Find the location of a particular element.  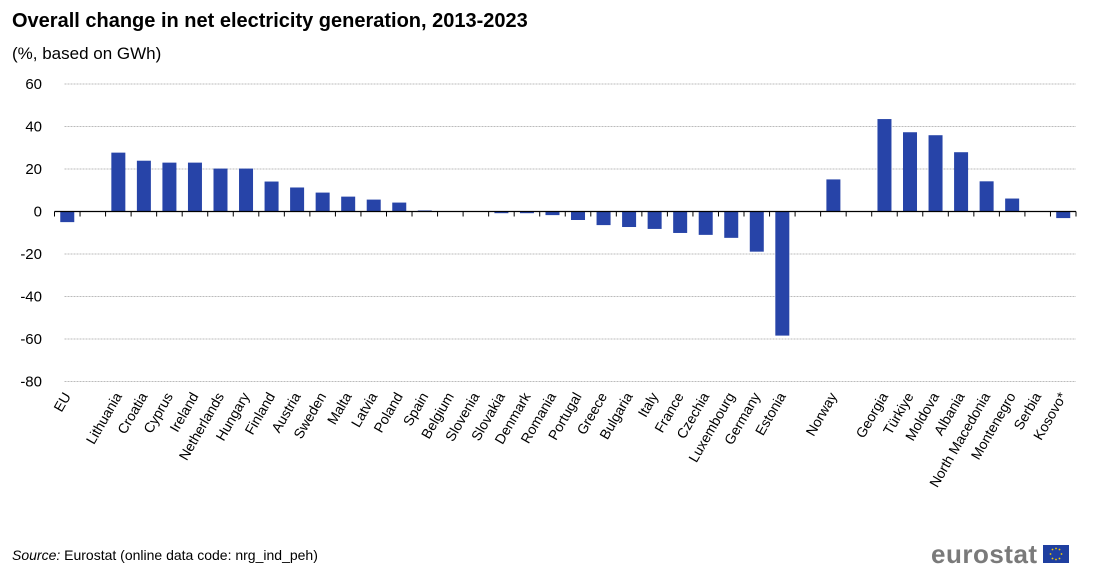

y-tick-label: -40 is located at coordinates (31, 297).